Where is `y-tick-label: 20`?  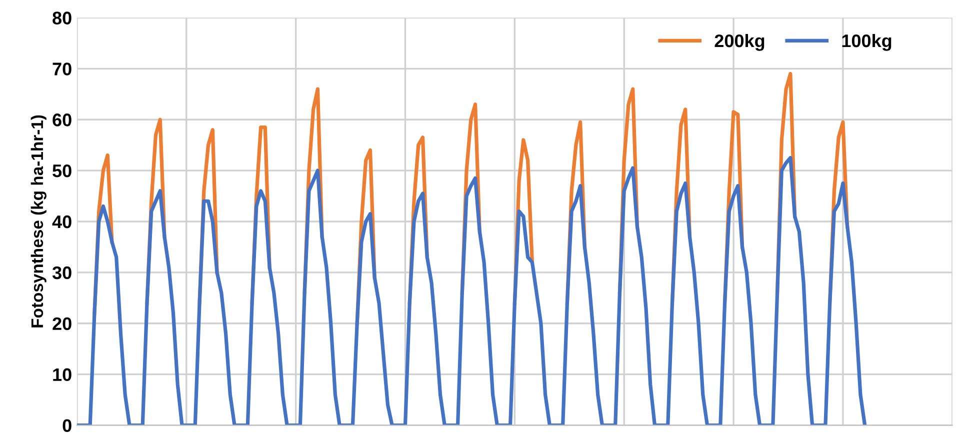
y-tick-label: 20 is located at coordinates (62, 323).